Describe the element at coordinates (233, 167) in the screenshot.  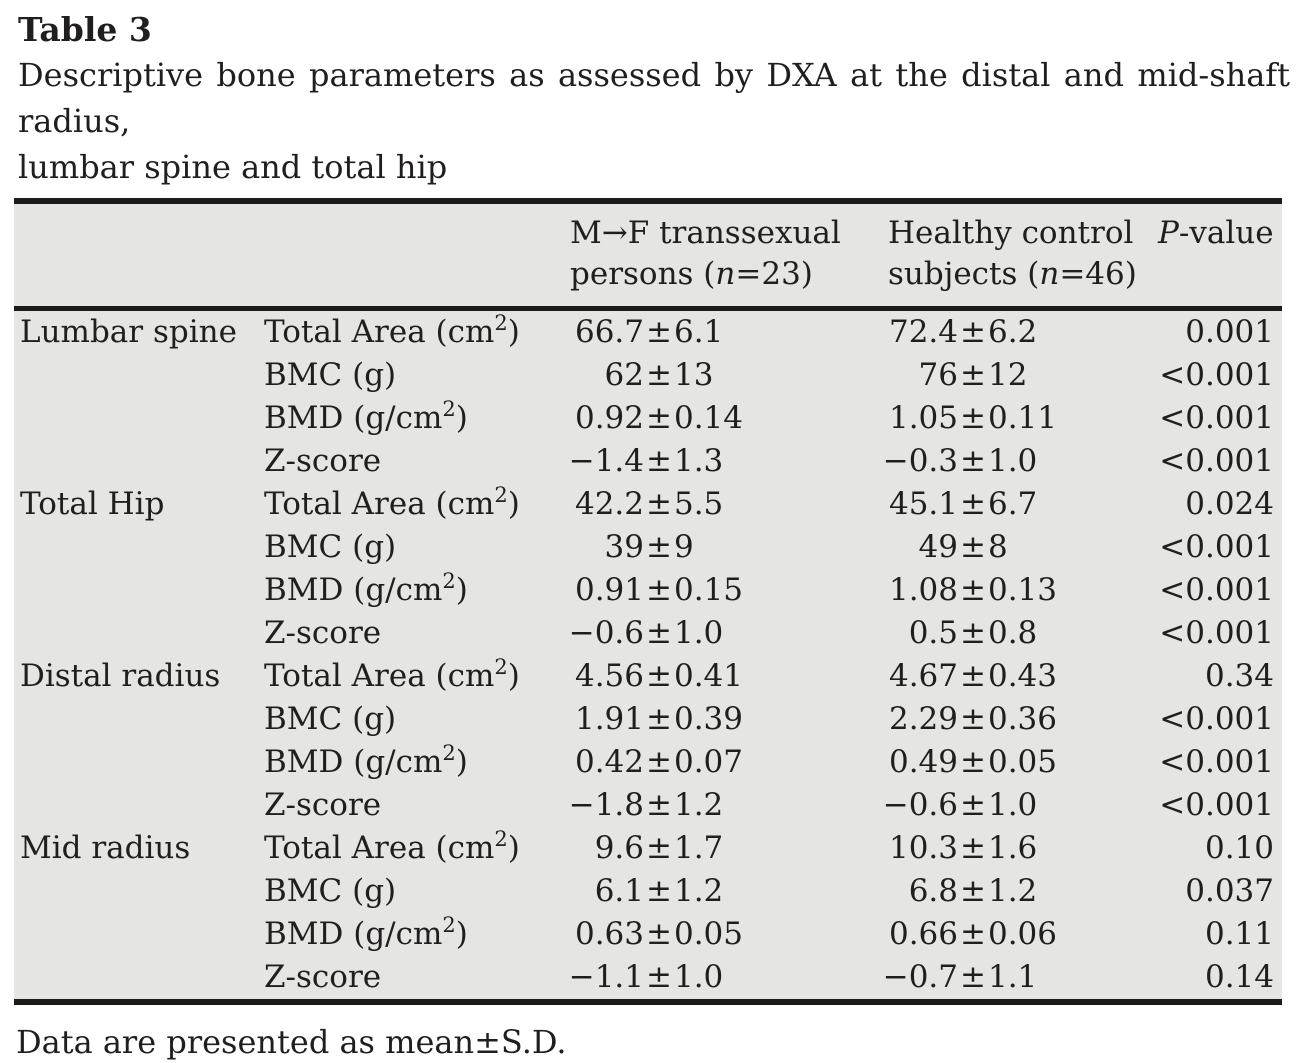
I see `table-caption-line2: lumbar spine and total hip` at that location.